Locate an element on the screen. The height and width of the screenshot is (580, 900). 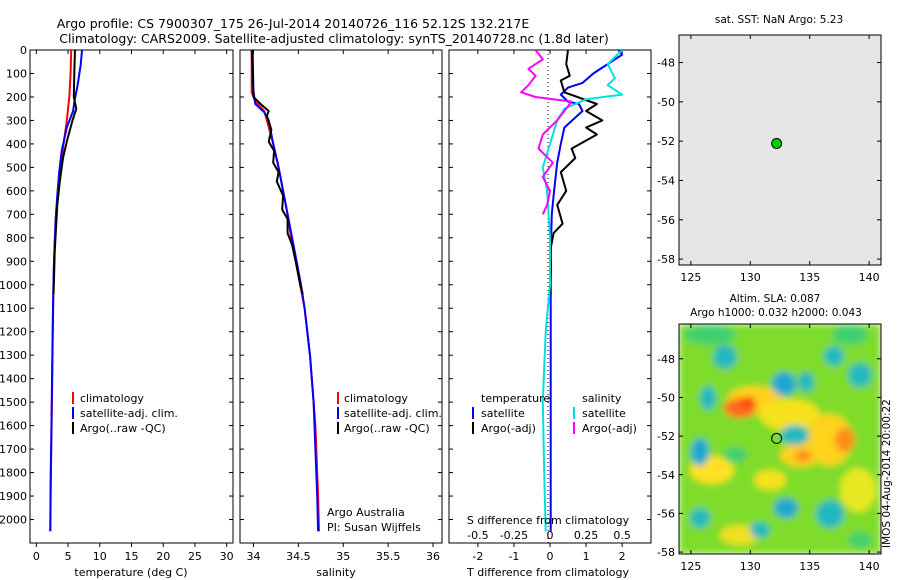
depth-tick-label: 800 is located at coordinates (16, 238).